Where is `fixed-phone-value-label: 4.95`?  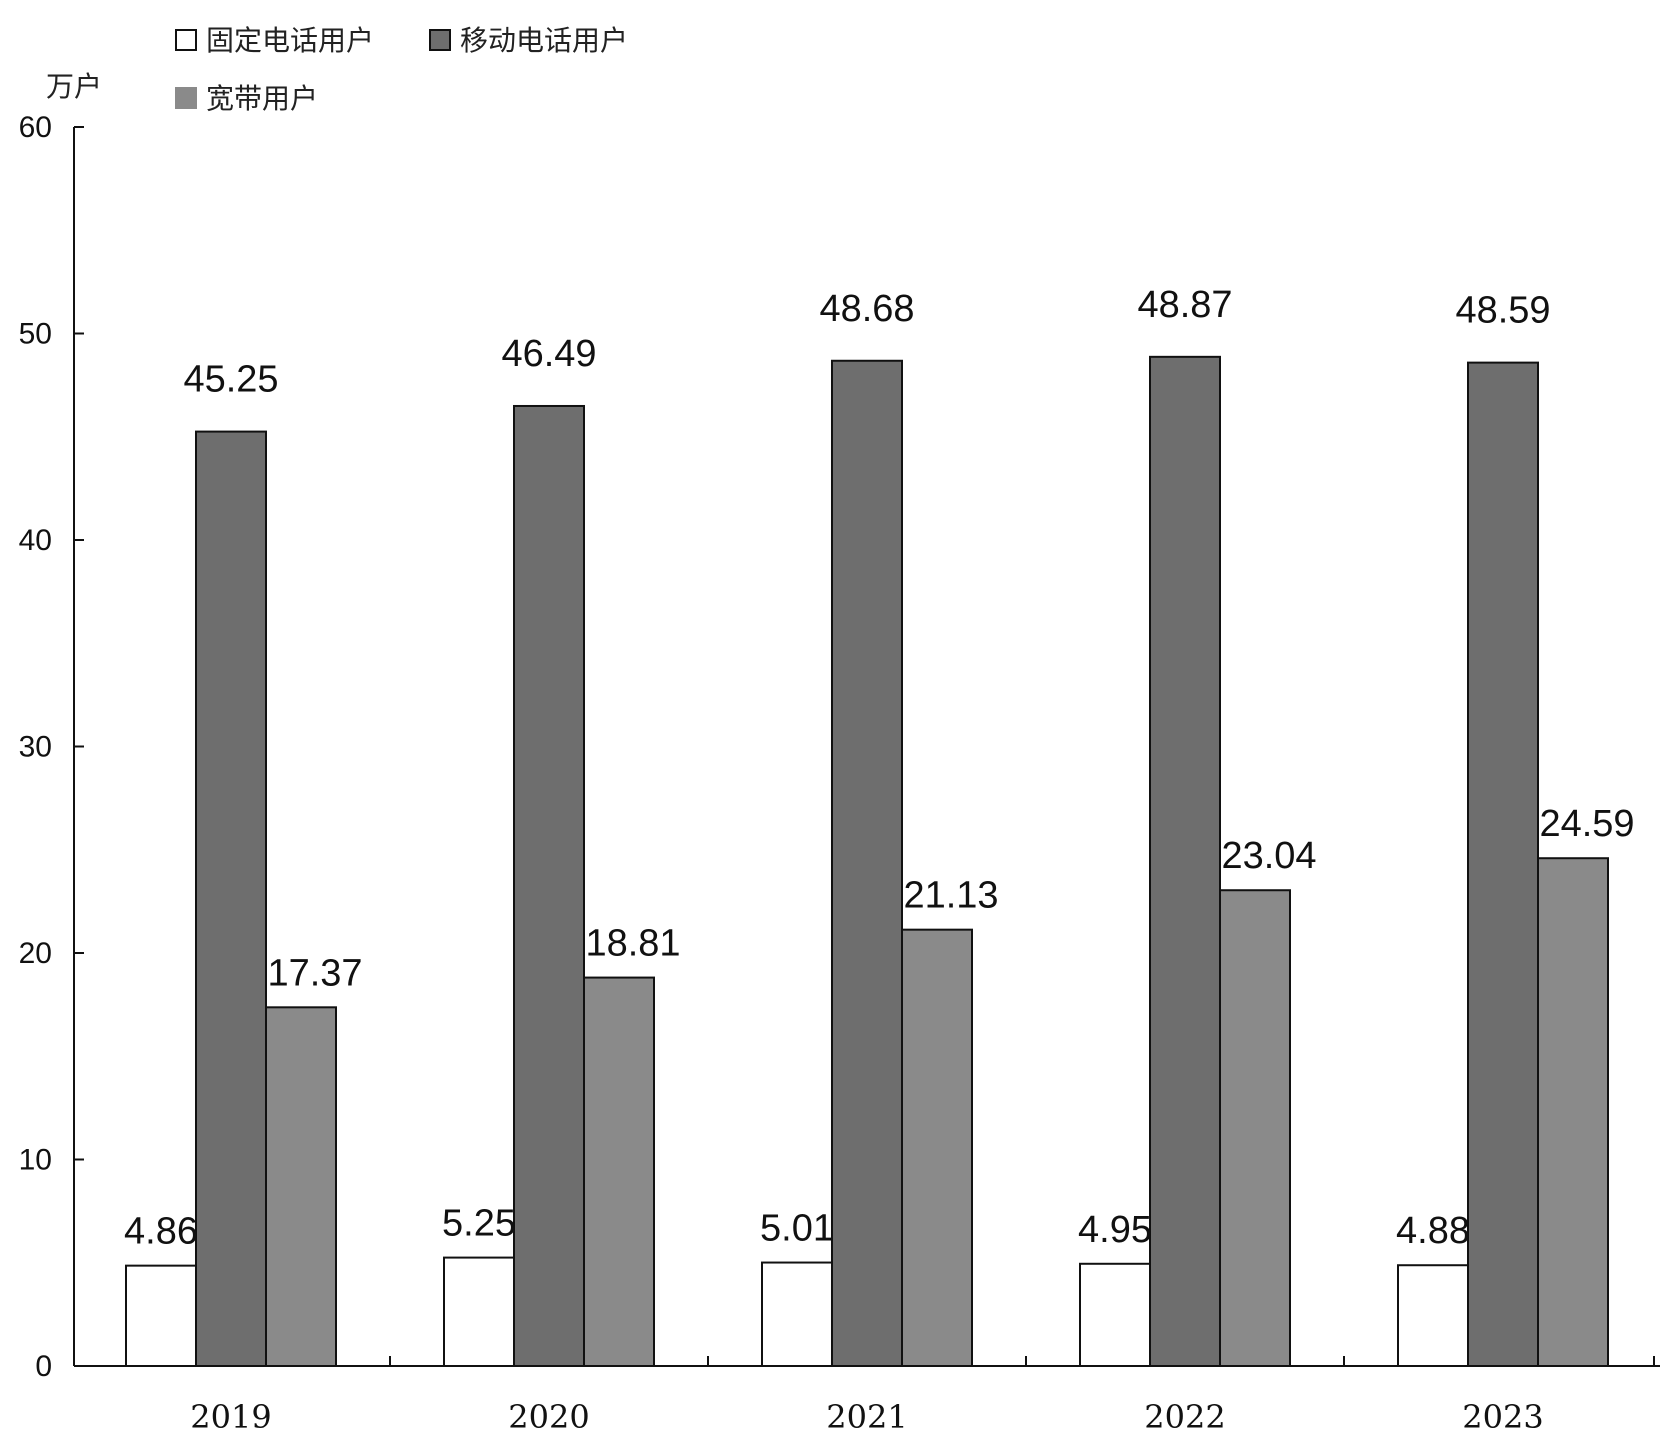
fixed-phone-value-label: 4.95 is located at coordinates (1115, 1230).